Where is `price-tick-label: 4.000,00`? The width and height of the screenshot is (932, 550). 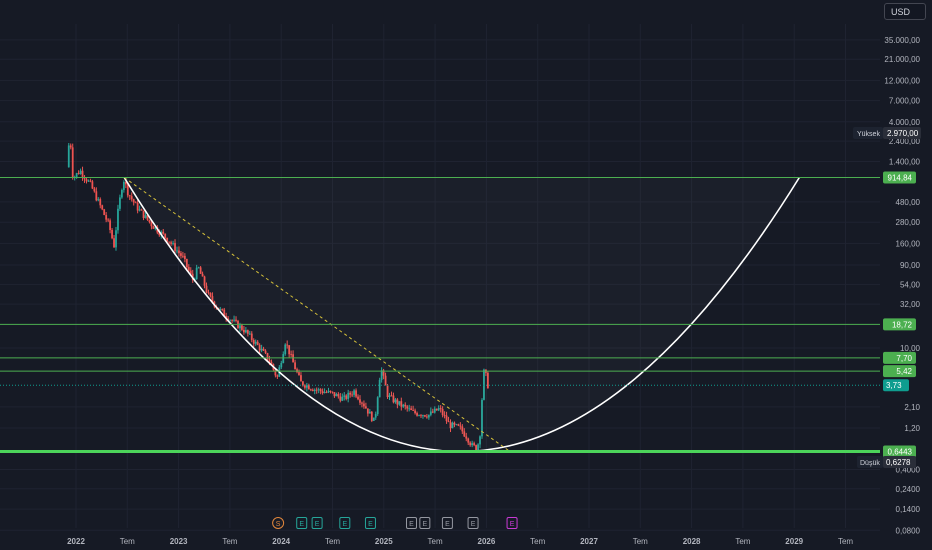 price-tick-label: 4.000,00 is located at coordinates (905, 122).